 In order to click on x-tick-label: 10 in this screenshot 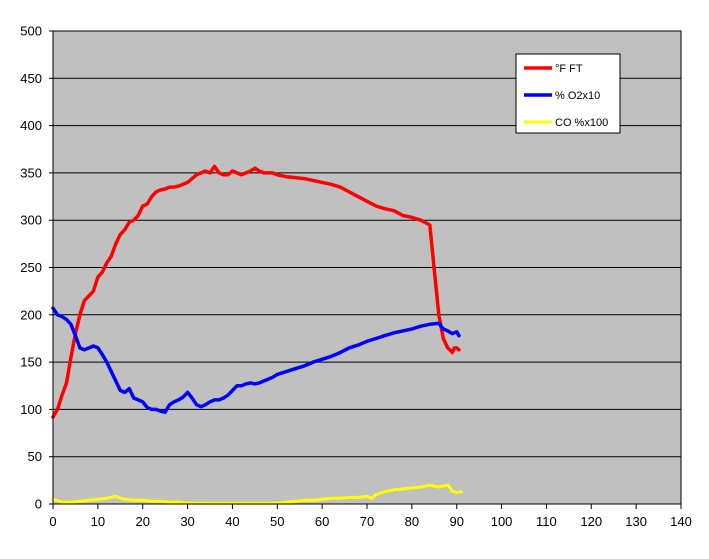, I will do `click(98, 521)`.